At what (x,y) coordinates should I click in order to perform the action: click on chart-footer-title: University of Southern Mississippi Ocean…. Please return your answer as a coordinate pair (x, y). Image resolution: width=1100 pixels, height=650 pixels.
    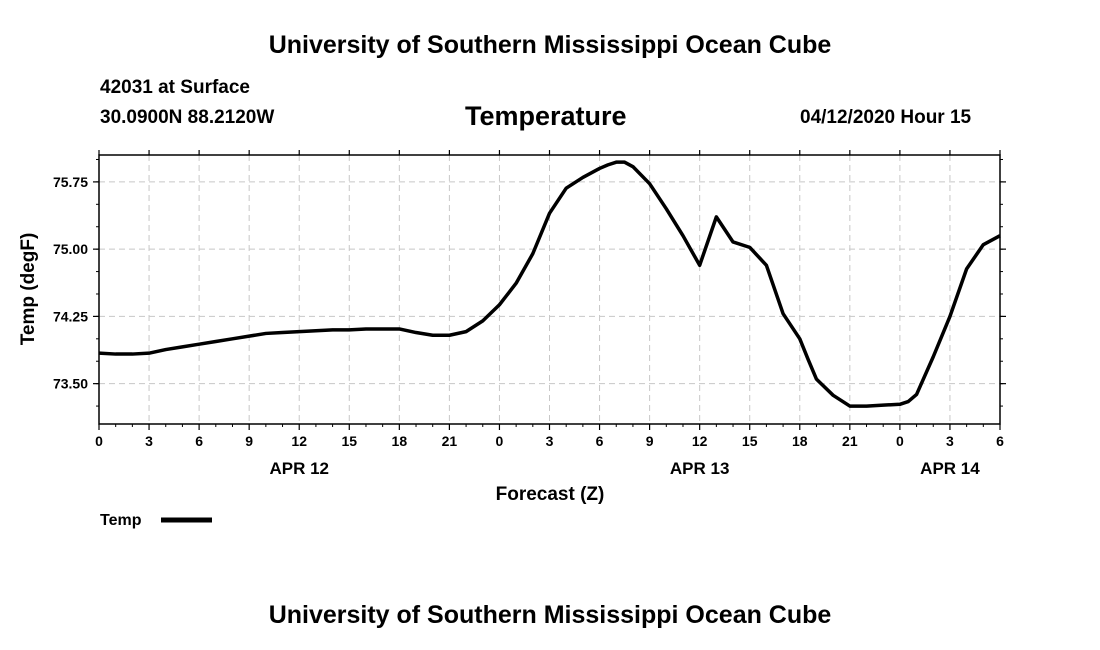
    Looking at the image, I should click on (550, 615).